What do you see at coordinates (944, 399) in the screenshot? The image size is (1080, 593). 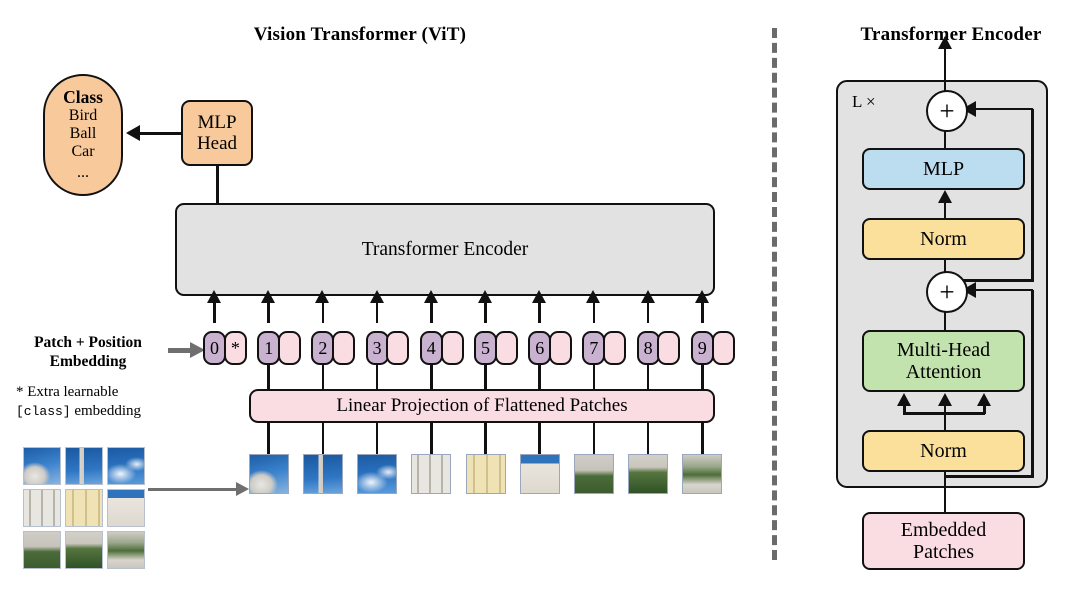 I see `qkv-arrowhead-k` at bounding box center [944, 399].